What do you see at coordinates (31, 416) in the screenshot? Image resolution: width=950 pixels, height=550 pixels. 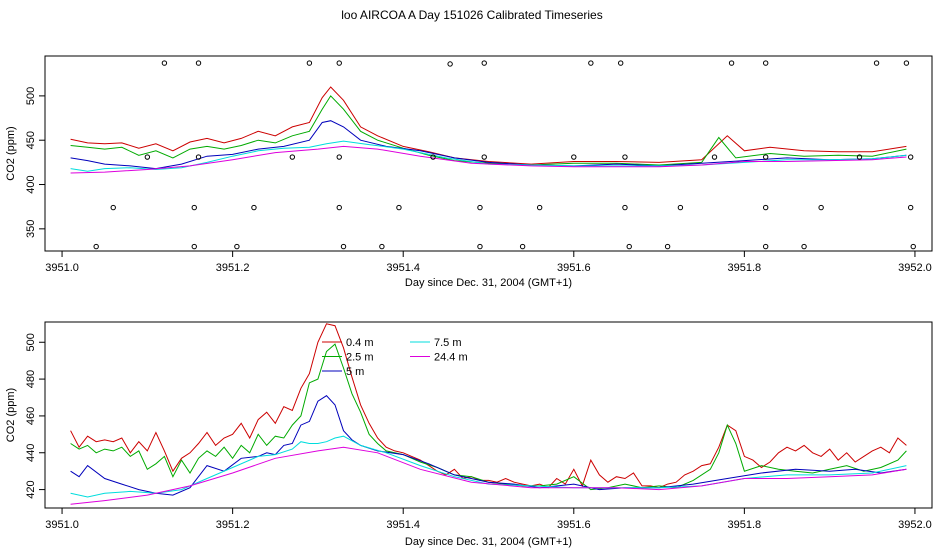 I see `y-tick-label: 460` at bounding box center [31, 416].